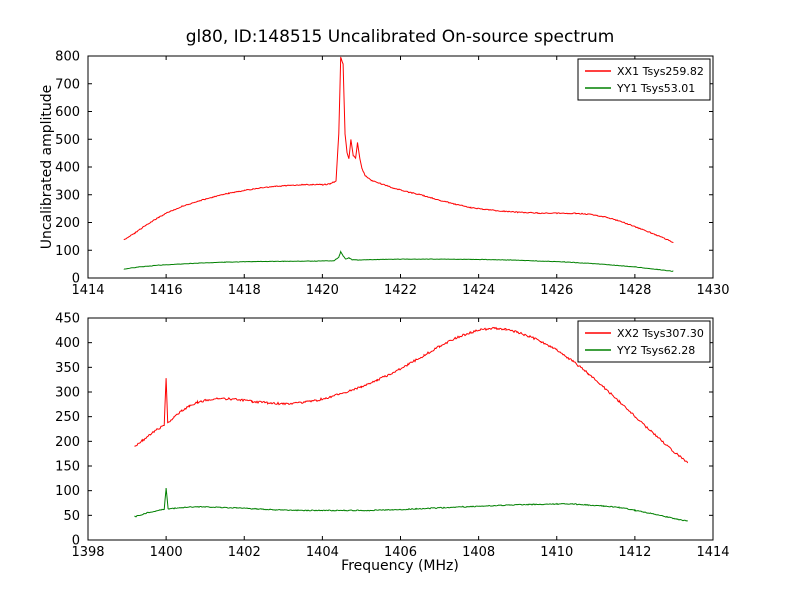 This screenshot has width=800, height=600. Describe the element at coordinates (556, 552) in the screenshot. I see `x-tick-label: 1410` at that location.